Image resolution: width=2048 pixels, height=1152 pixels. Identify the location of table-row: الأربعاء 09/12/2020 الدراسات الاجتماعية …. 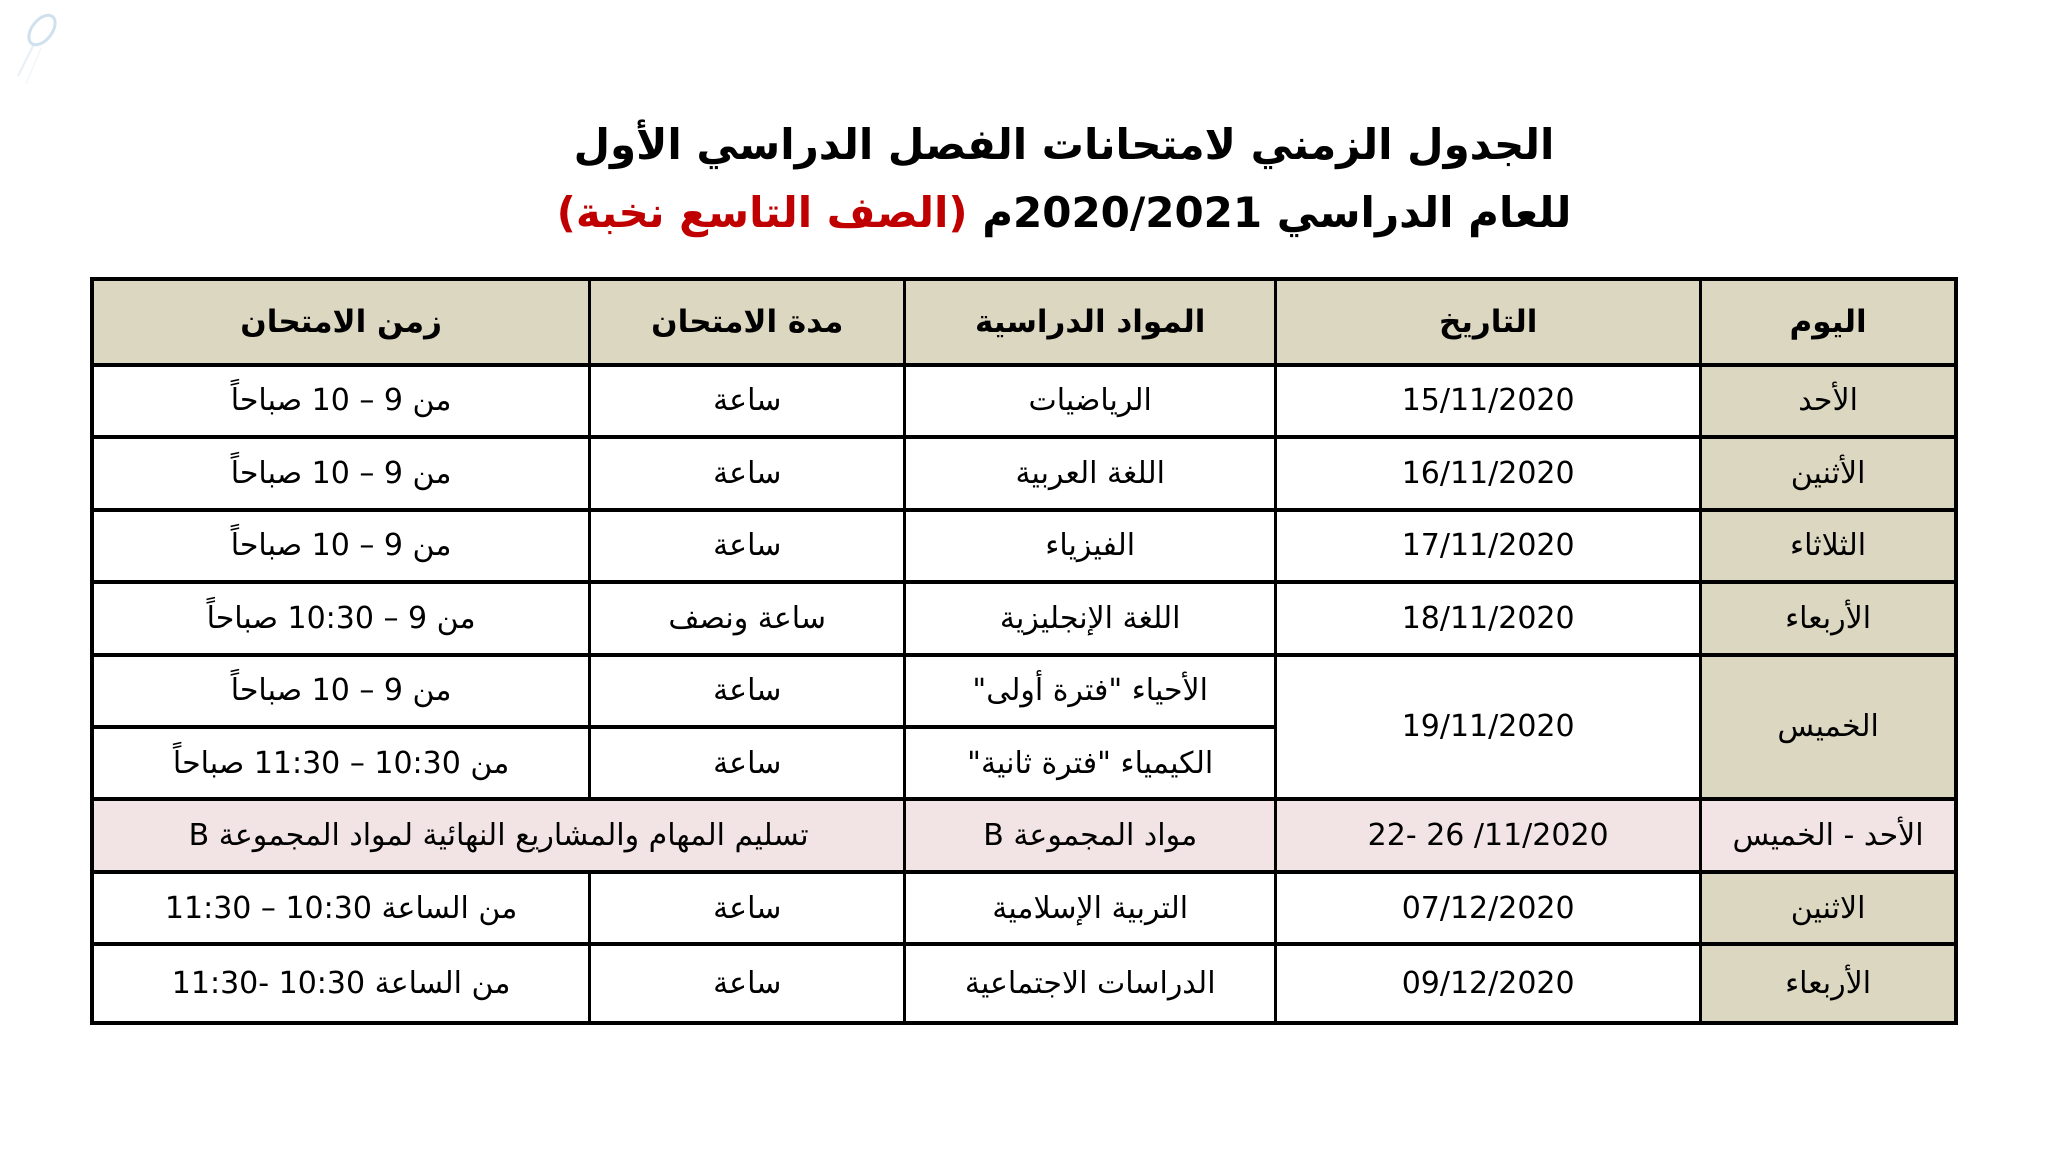
(1024, 983).